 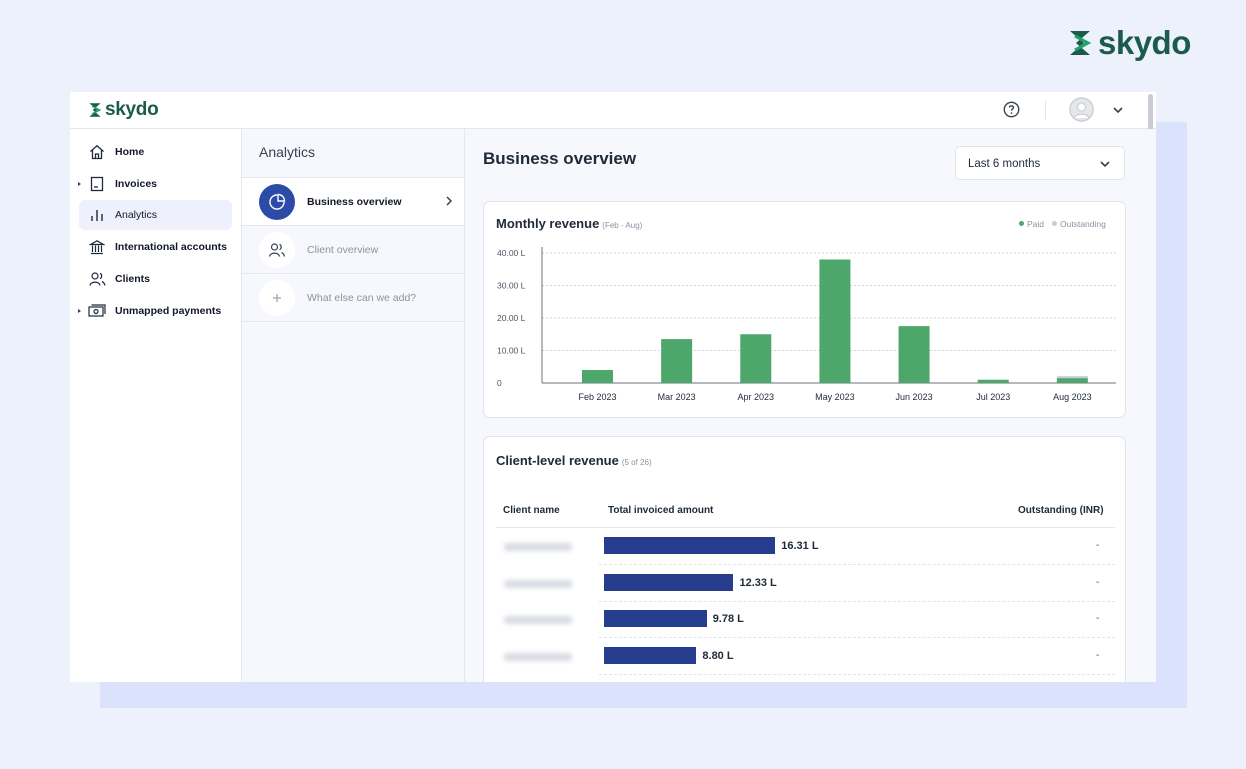 I want to click on sidebar-item-label: Analytics, so click(x=136, y=215).